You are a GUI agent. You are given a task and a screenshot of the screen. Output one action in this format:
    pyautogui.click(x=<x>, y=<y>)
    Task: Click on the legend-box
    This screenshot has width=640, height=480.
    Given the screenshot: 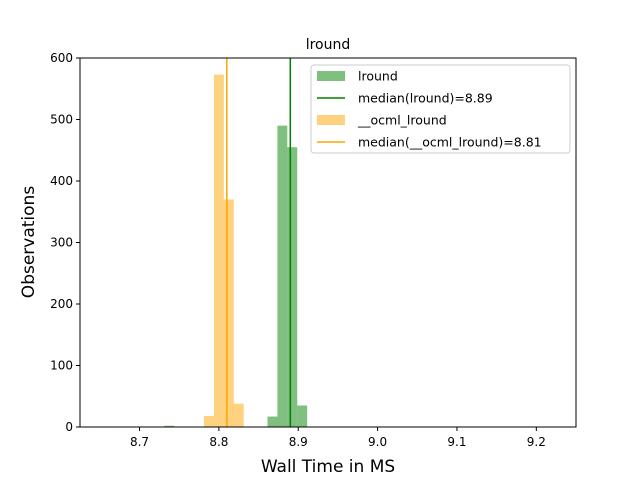 What is the action you would take?
    pyautogui.click(x=440, y=109)
    